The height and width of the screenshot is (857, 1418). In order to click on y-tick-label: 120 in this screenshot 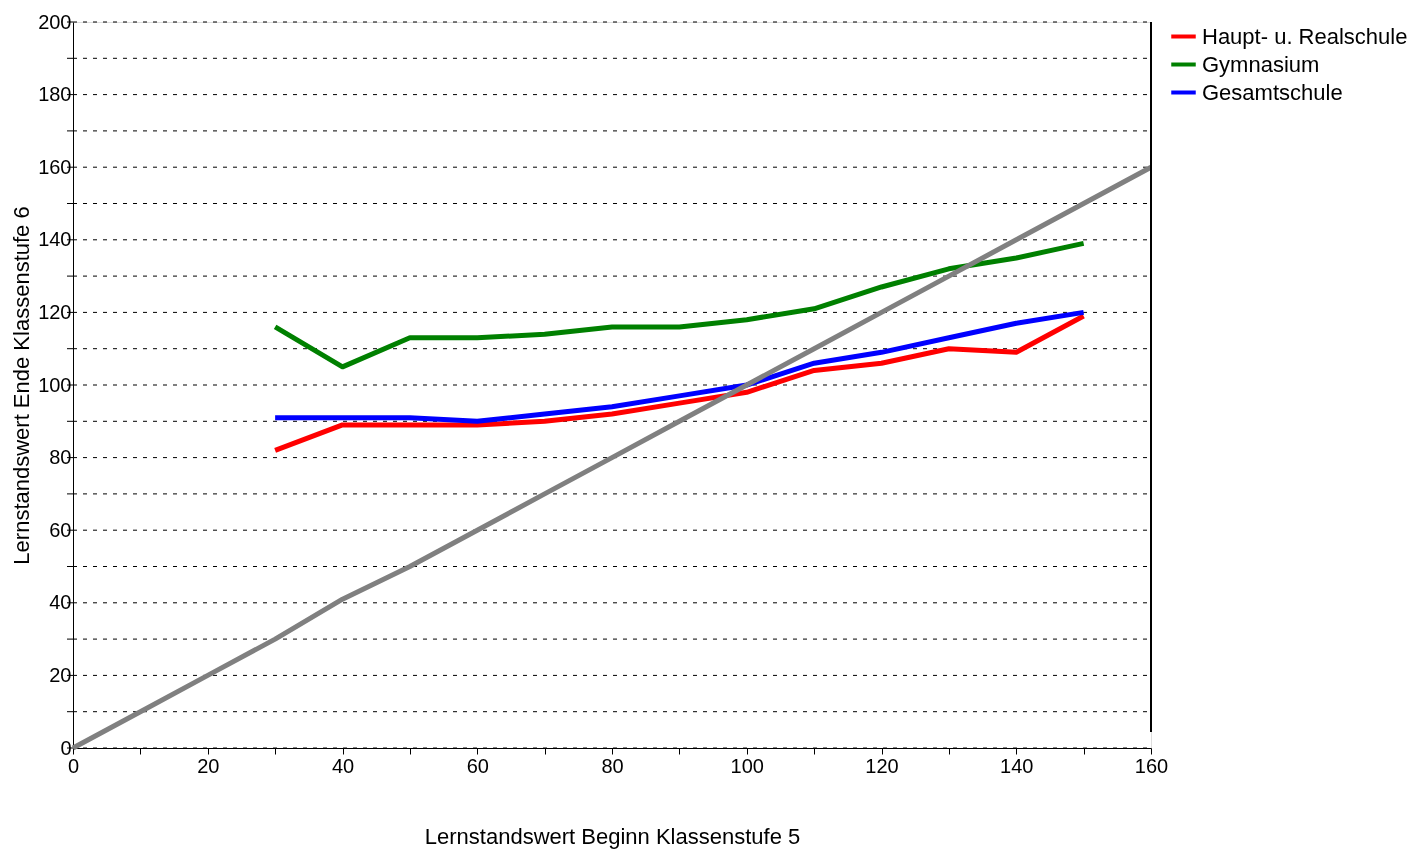, I will do `click(55, 311)`.